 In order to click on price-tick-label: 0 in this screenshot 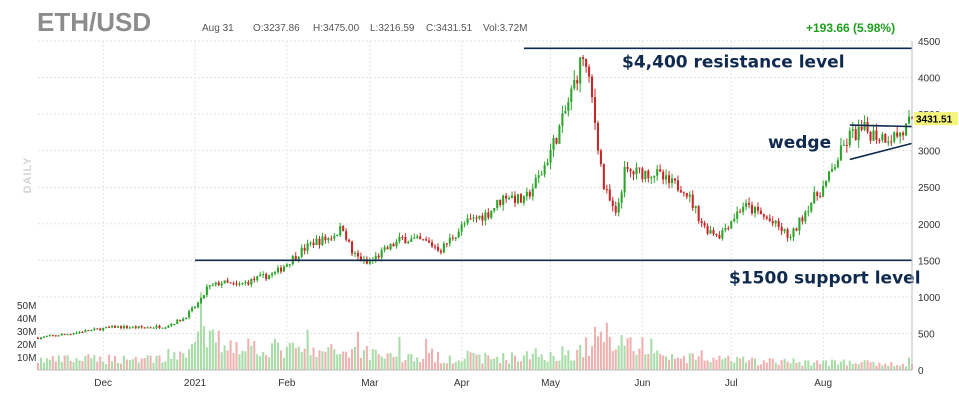, I will do `click(921, 371)`.